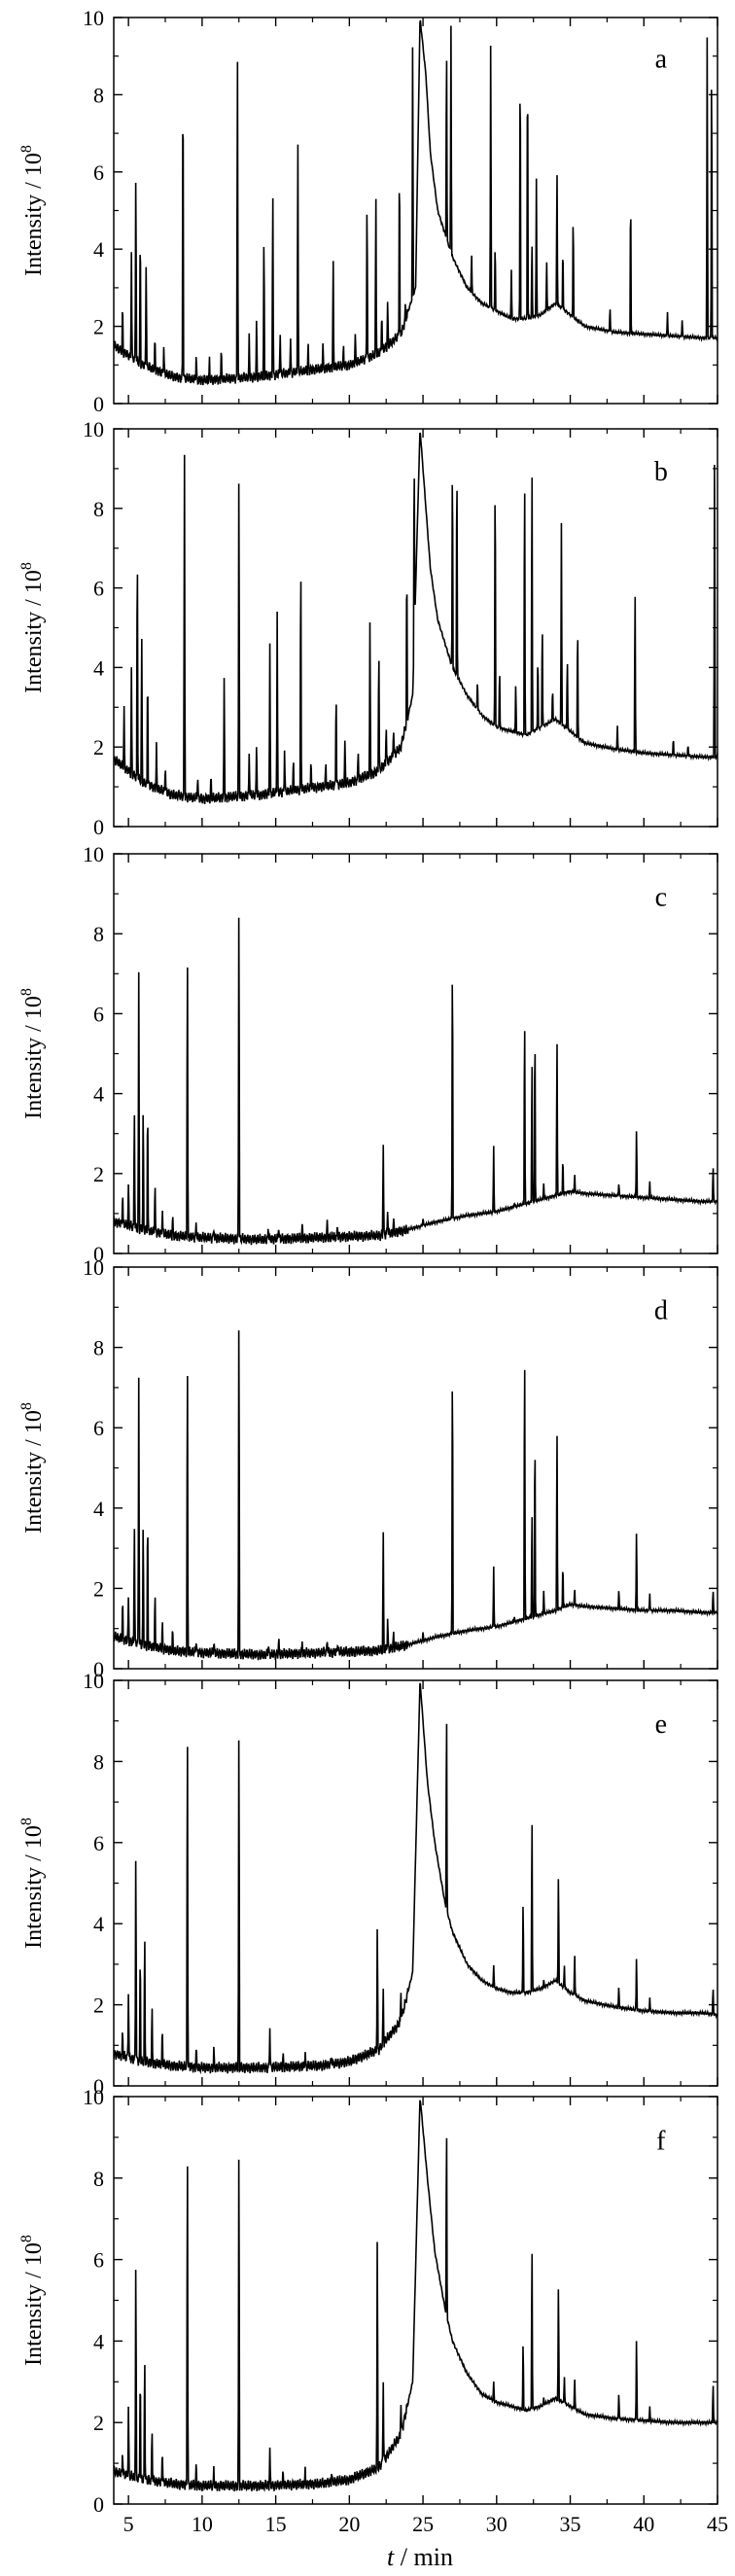 This screenshot has height=2576, width=735. What do you see at coordinates (423, 2557) in the screenshot?
I see `x-axis-unit: / min` at bounding box center [423, 2557].